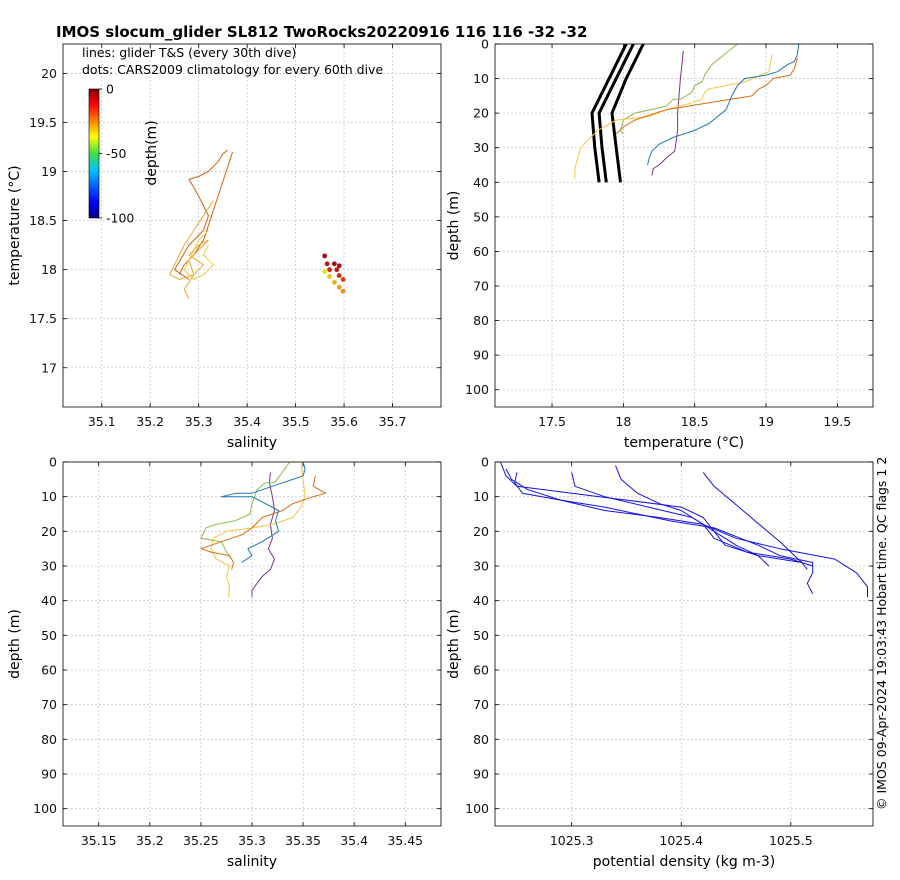  What do you see at coordinates (344, 421) in the screenshot?
I see `xtick-label: 35.6` at bounding box center [344, 421].